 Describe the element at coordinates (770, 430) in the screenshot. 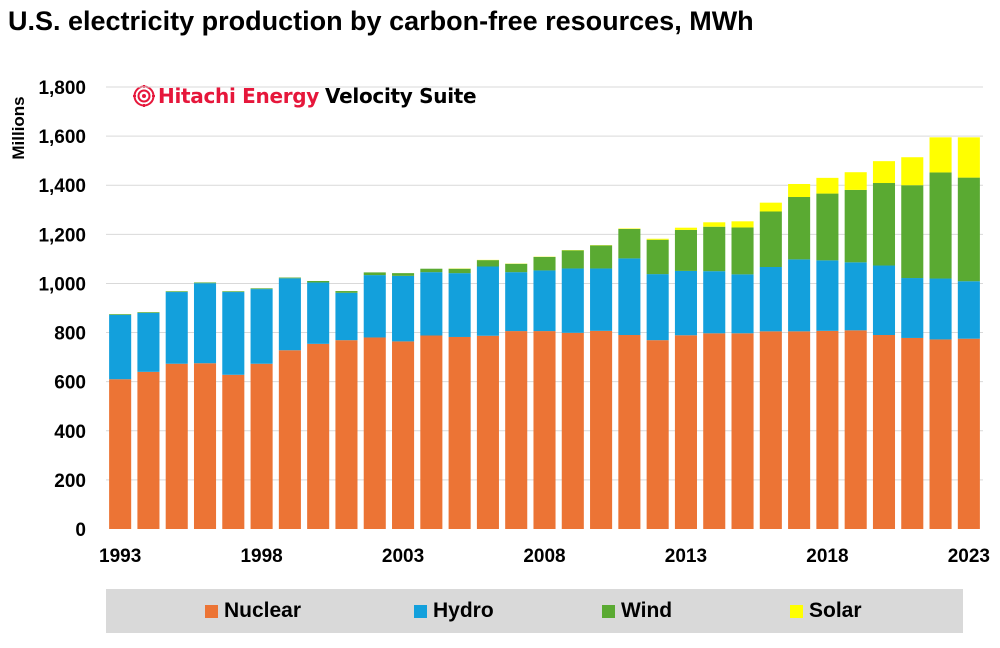

I see `bar-nuclear-2016` at that location.